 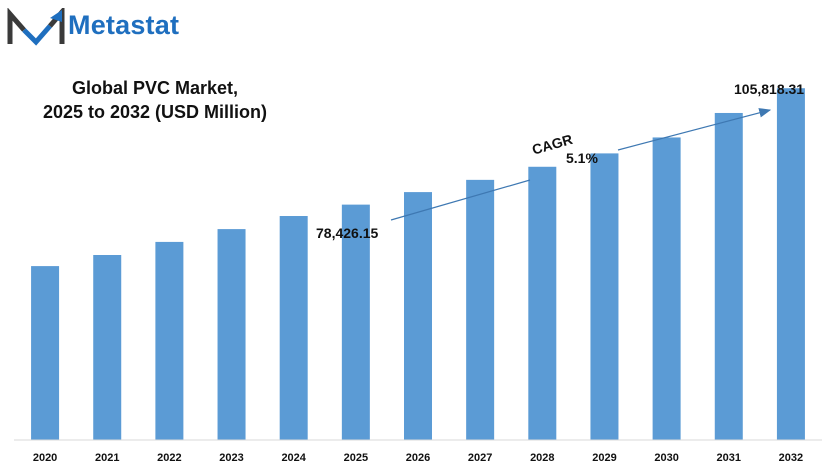 I want to click on cagr-value: 5.1%, so click(x=582, y=158).